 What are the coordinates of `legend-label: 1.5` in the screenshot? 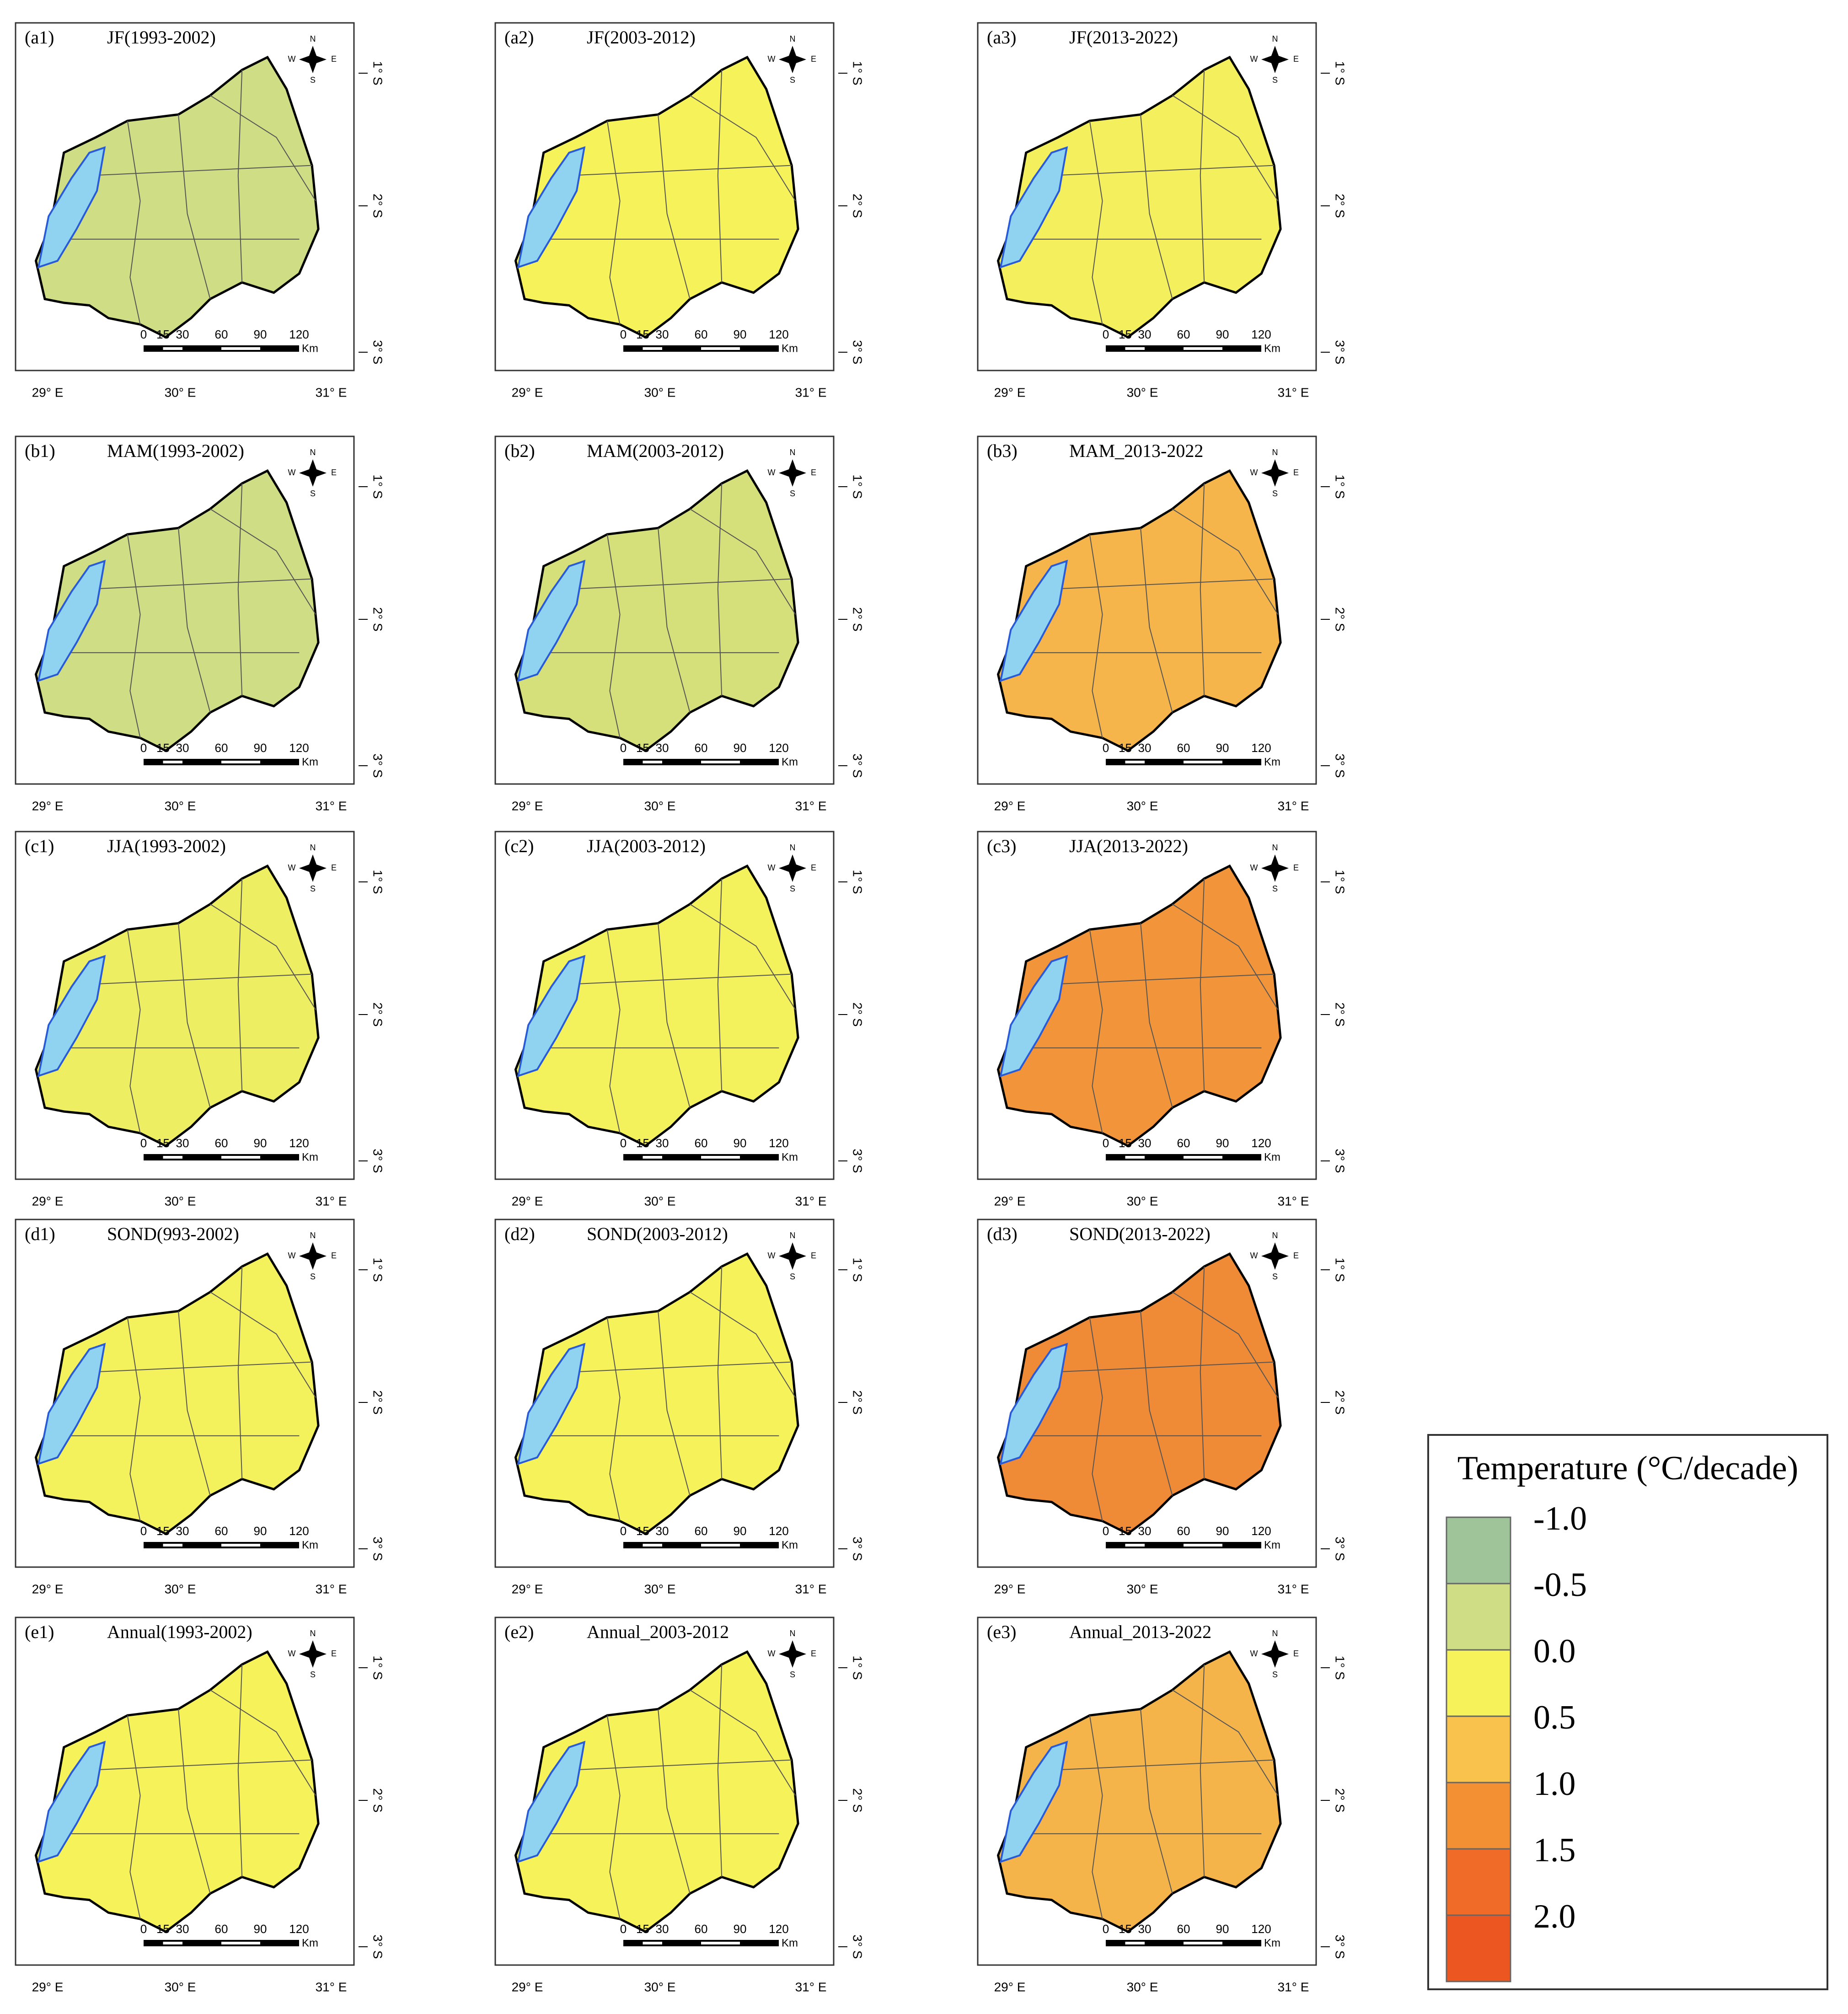 It's located at (1554, 1850).